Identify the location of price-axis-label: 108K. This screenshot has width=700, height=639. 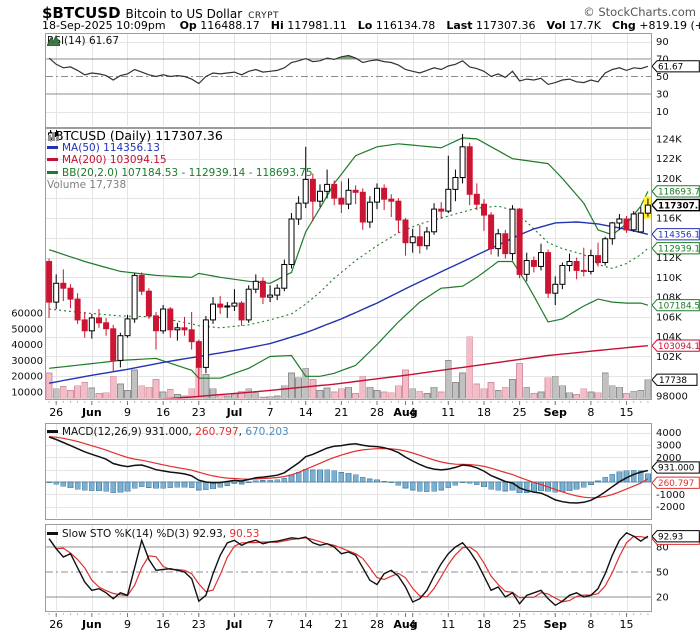
(669, 298).